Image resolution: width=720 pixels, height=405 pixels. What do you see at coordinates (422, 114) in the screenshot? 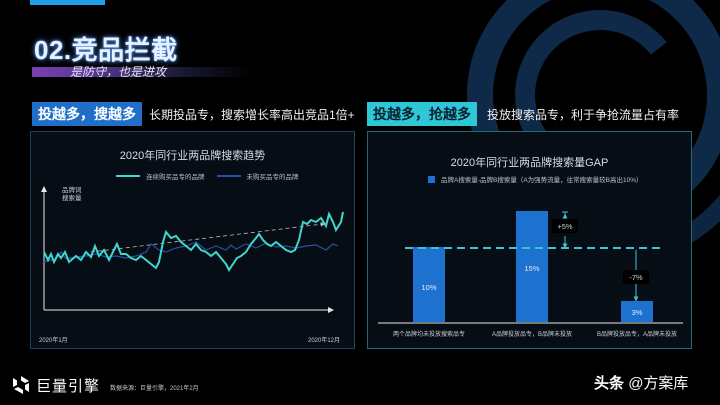
I see `tag-right: 投越多，抢越多` at bounding box center [422, 114].